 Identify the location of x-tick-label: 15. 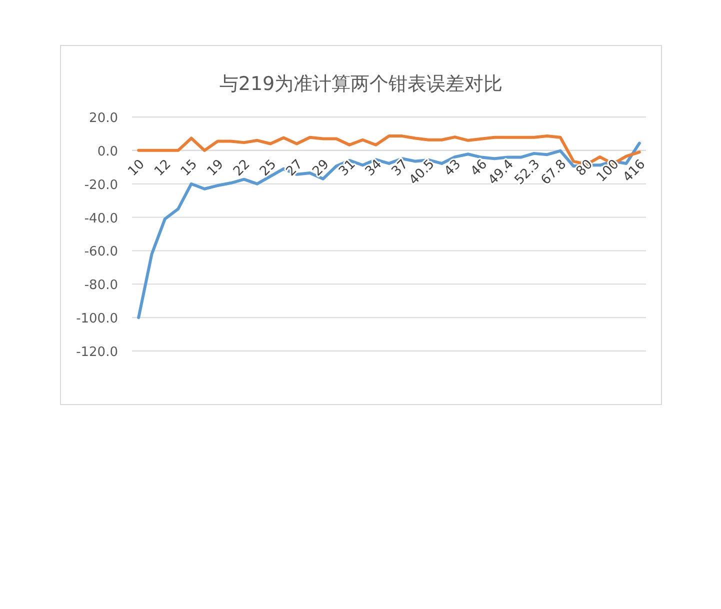
(189, 168).